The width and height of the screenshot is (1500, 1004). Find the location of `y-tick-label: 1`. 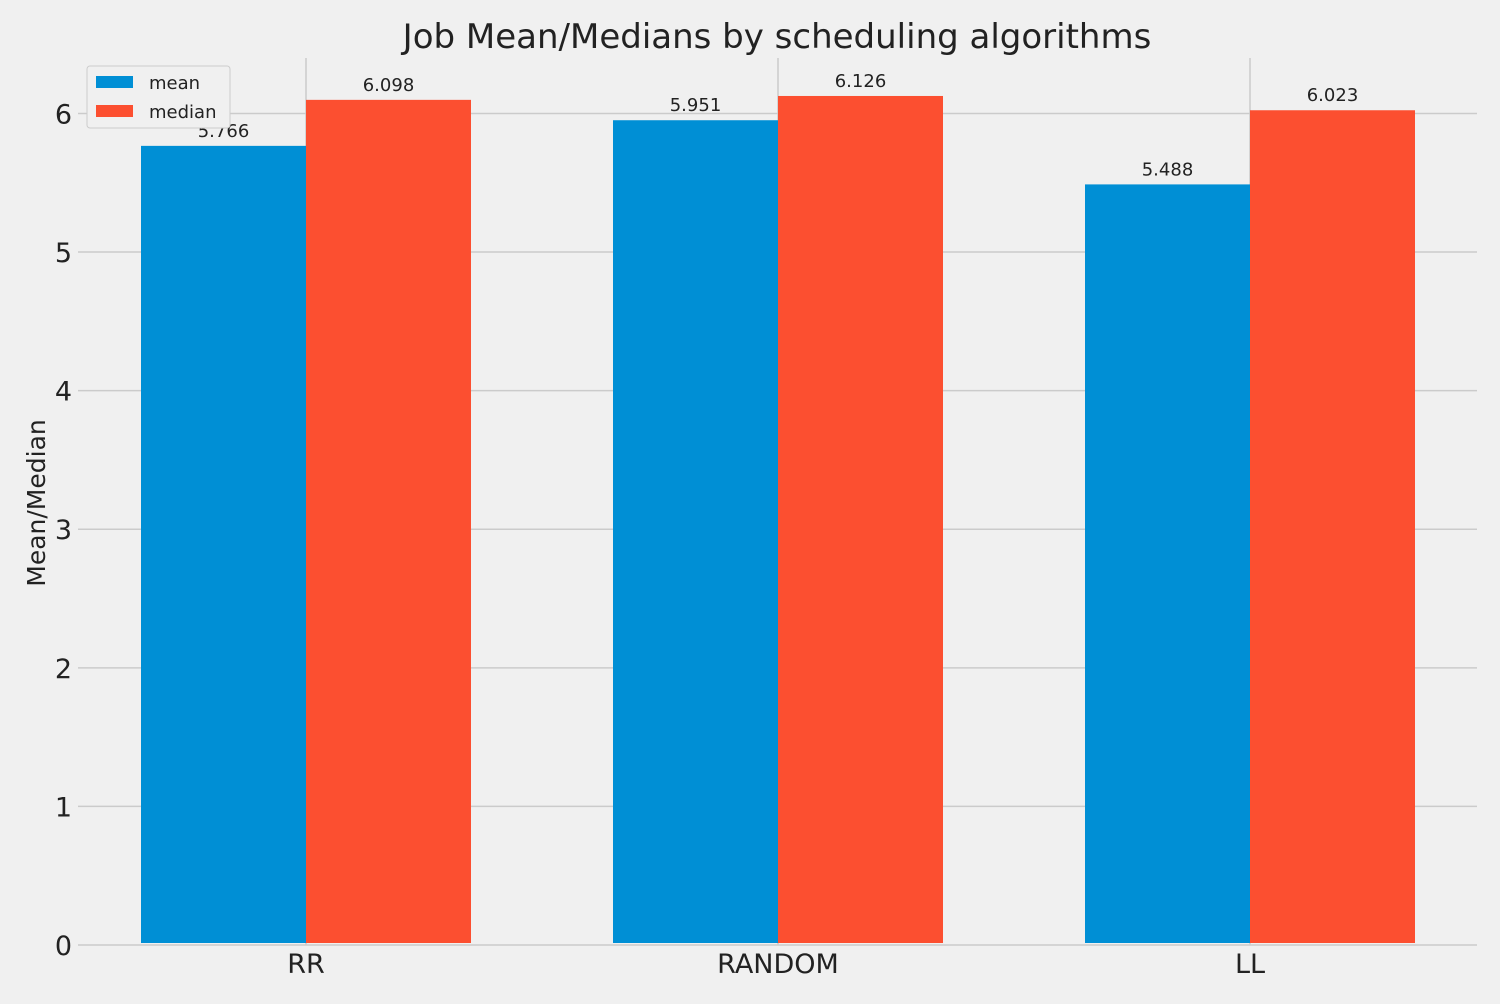

y-tick-label: 1 is located at coordinates (63, 807).